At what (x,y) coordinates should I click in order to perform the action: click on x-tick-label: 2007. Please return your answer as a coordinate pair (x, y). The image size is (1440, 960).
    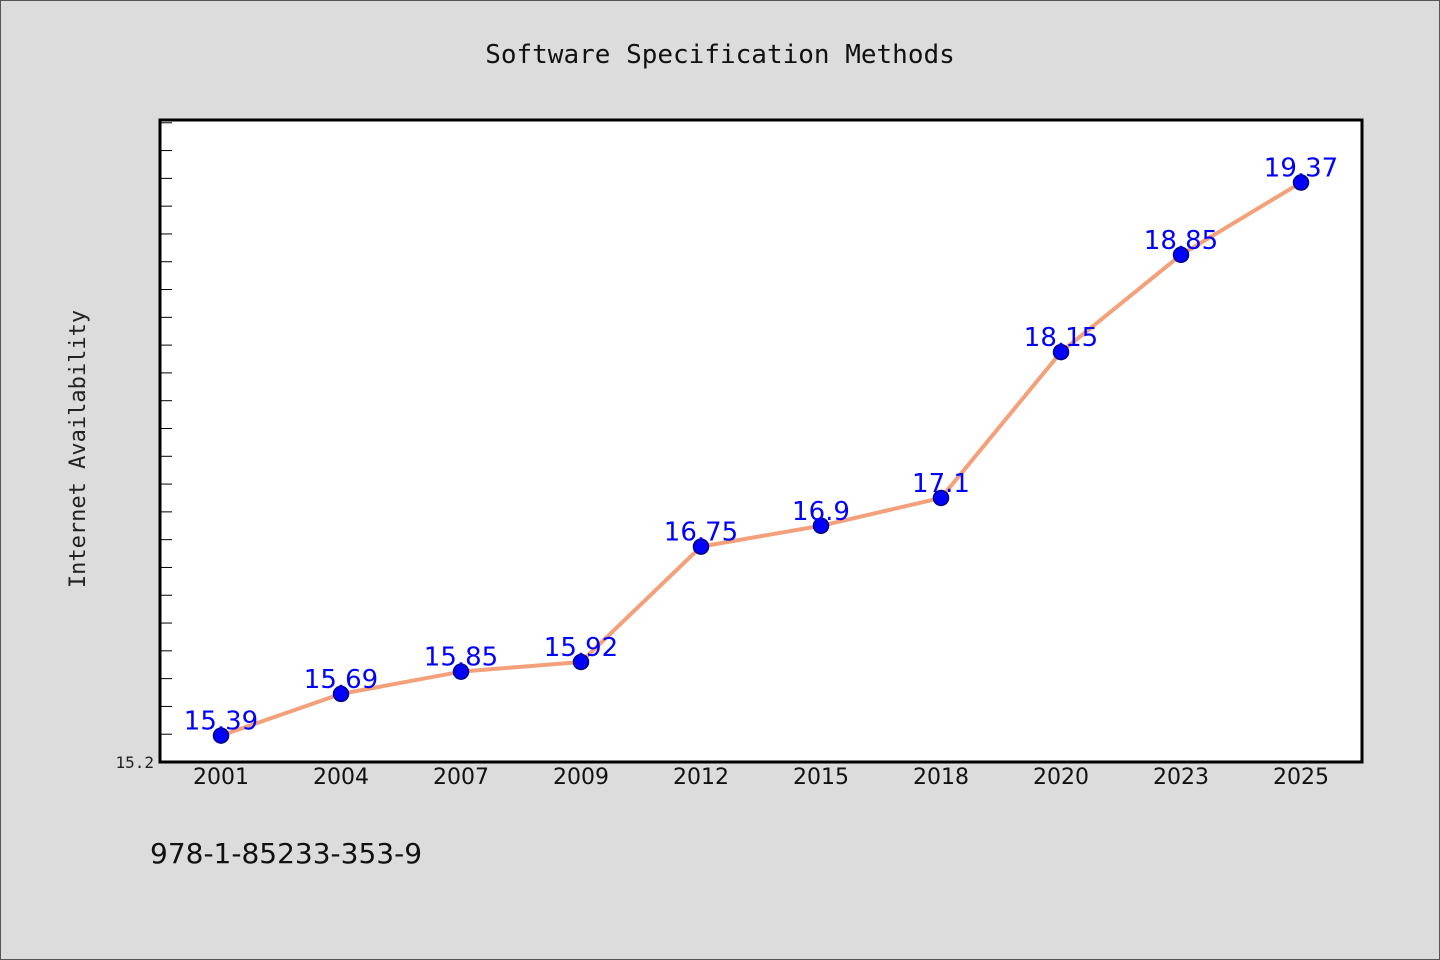
    Looking at the image, I should click on (461, 777).